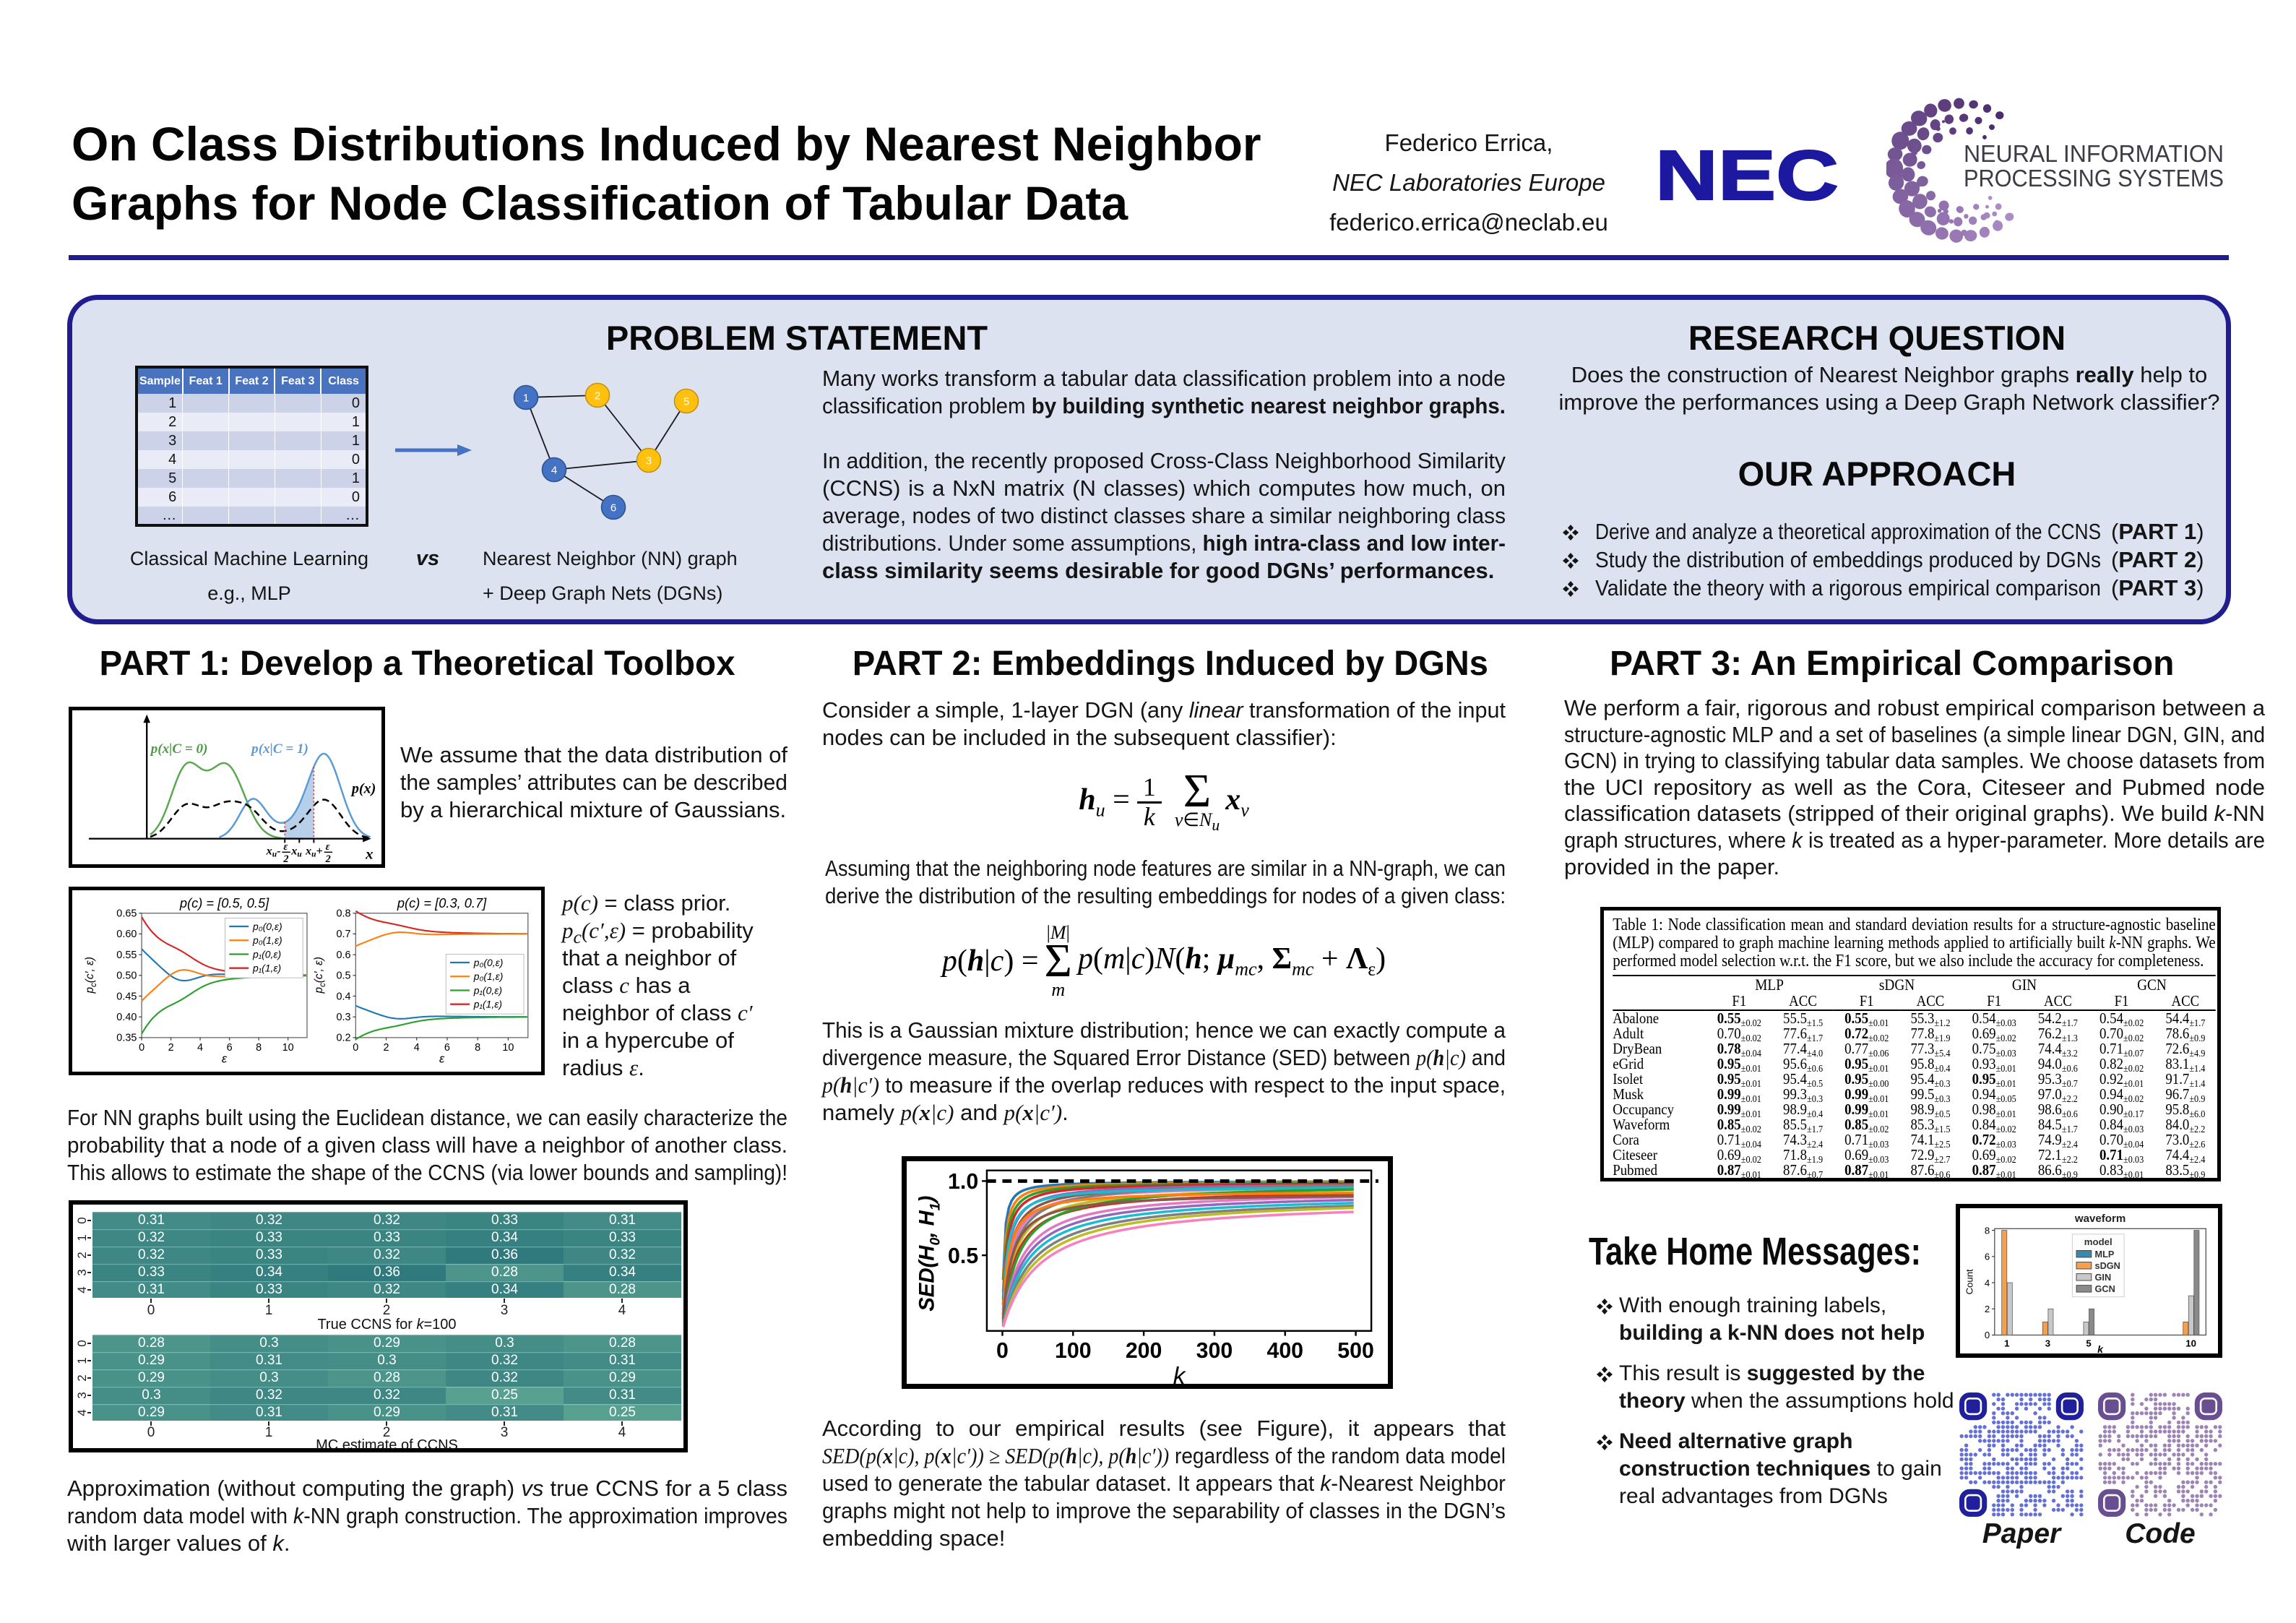 This screenshot has height=1623, width=2296. I want to click on svg-text: p(x|C = 1), so click(279, 749).